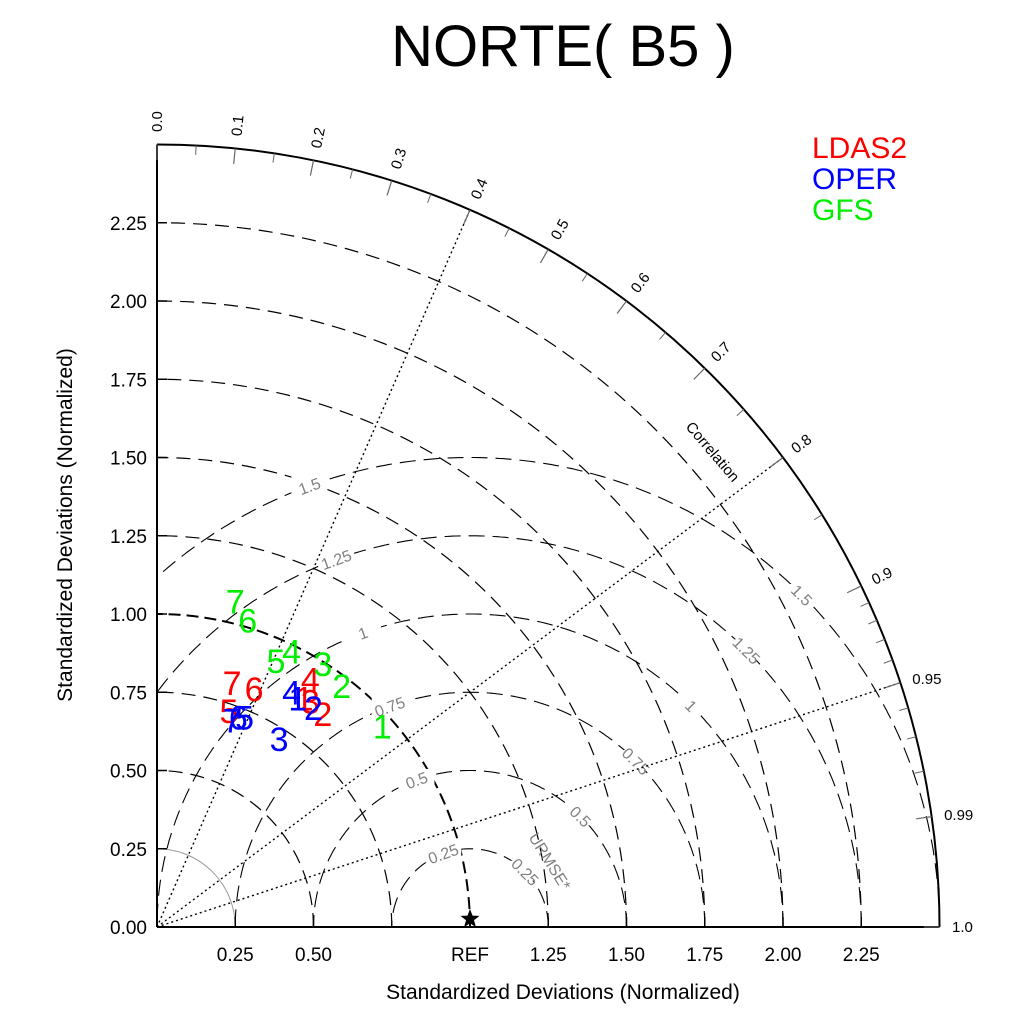 The width and height of the screenshot is (1024, 1024). What do you see at coordinates (275, 662) in the screenshot?
I see `point-gfs-5: 5` at bounding box center [275, 662].